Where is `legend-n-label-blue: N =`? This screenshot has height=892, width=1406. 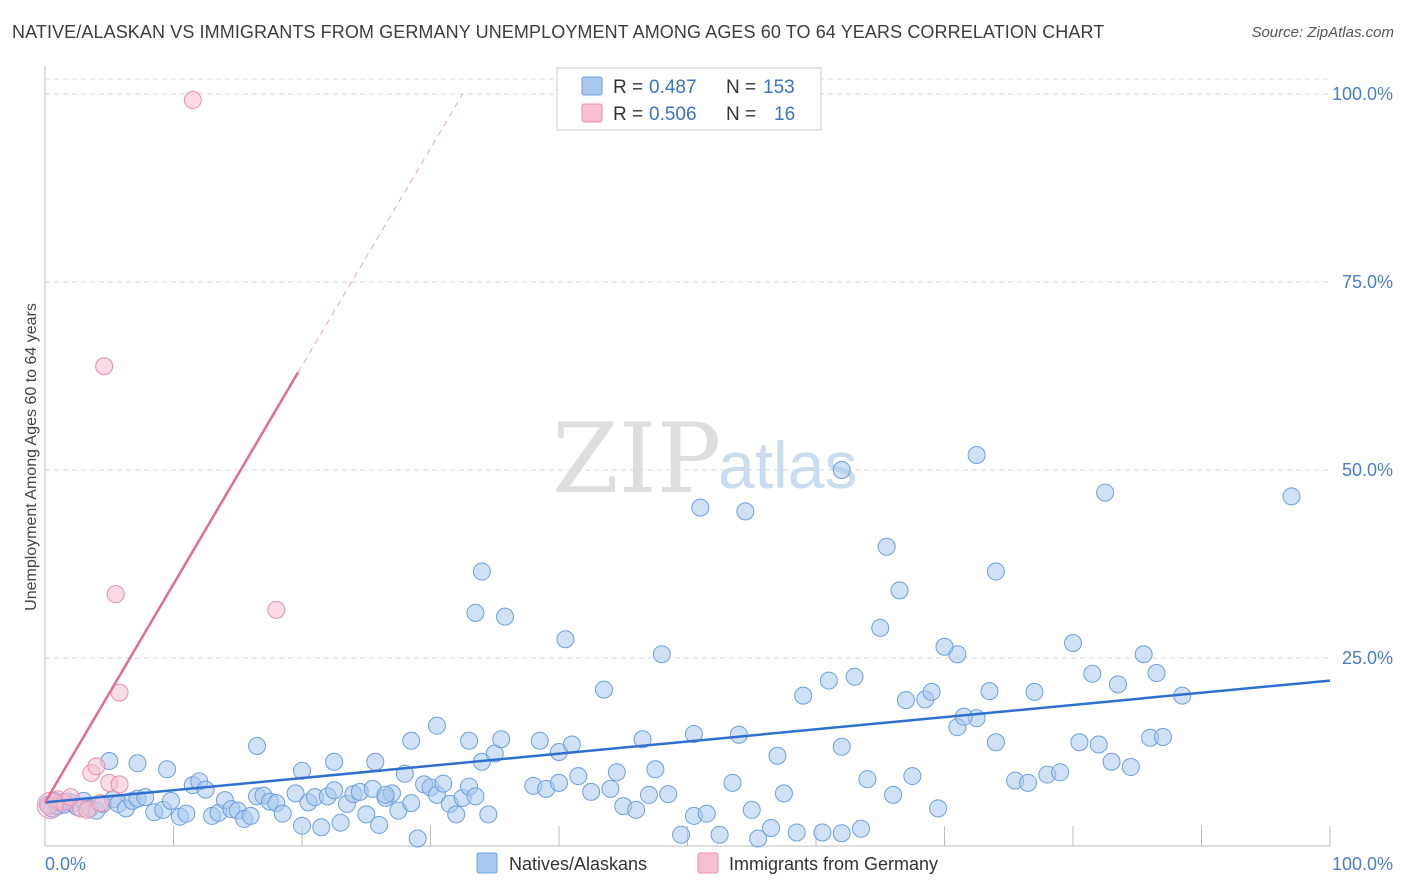 legend-n-label-blue: N = is located at coordinates (741, 87).